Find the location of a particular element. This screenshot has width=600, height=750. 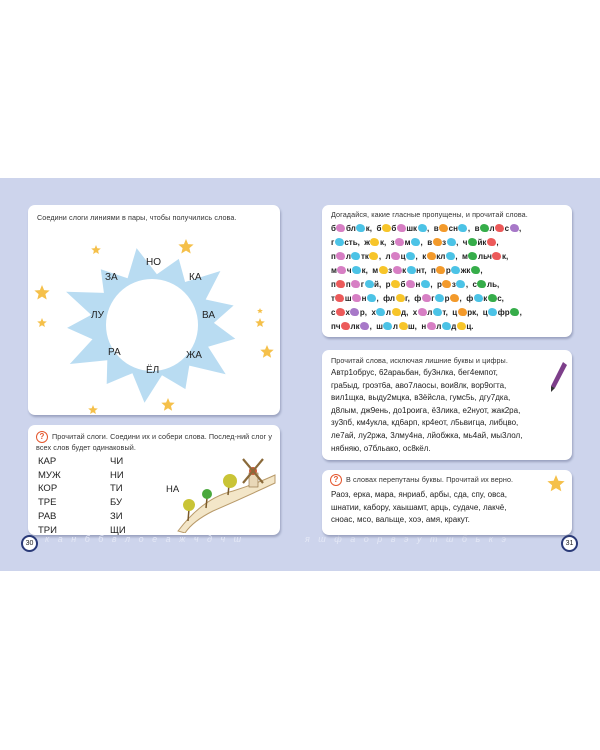

word-line: пч лк, ш л ш, н л д ц. is located at coordinates (448, 327).